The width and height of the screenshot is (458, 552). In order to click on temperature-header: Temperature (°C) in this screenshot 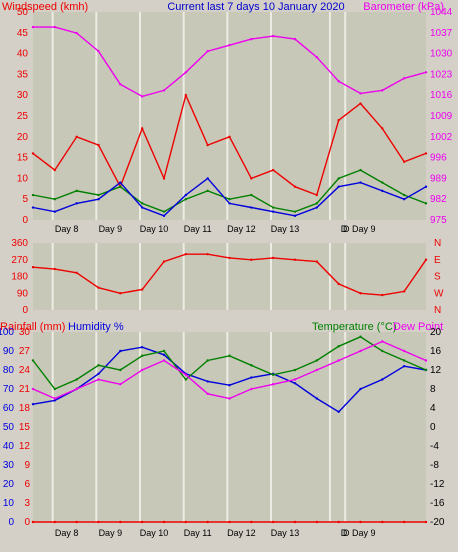, I will do `click(354, 327)`.